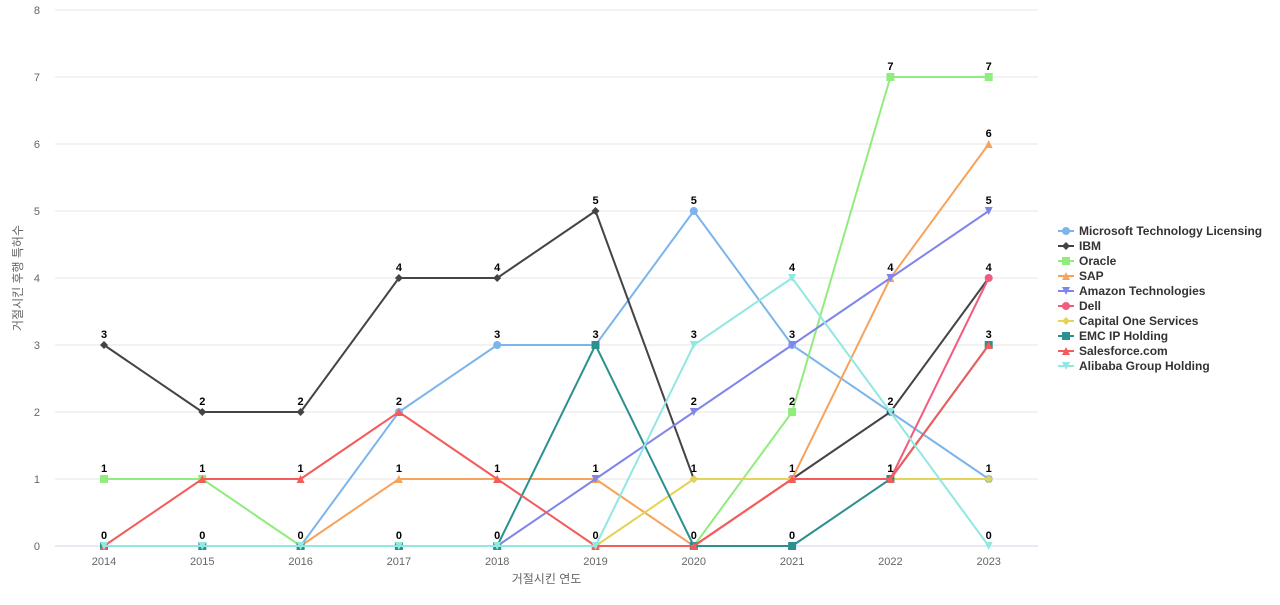  What do you see at coordinates (1090, 246) in the screenshot?
I see `legend-label: IBM` at bounding box center [1090, 246].